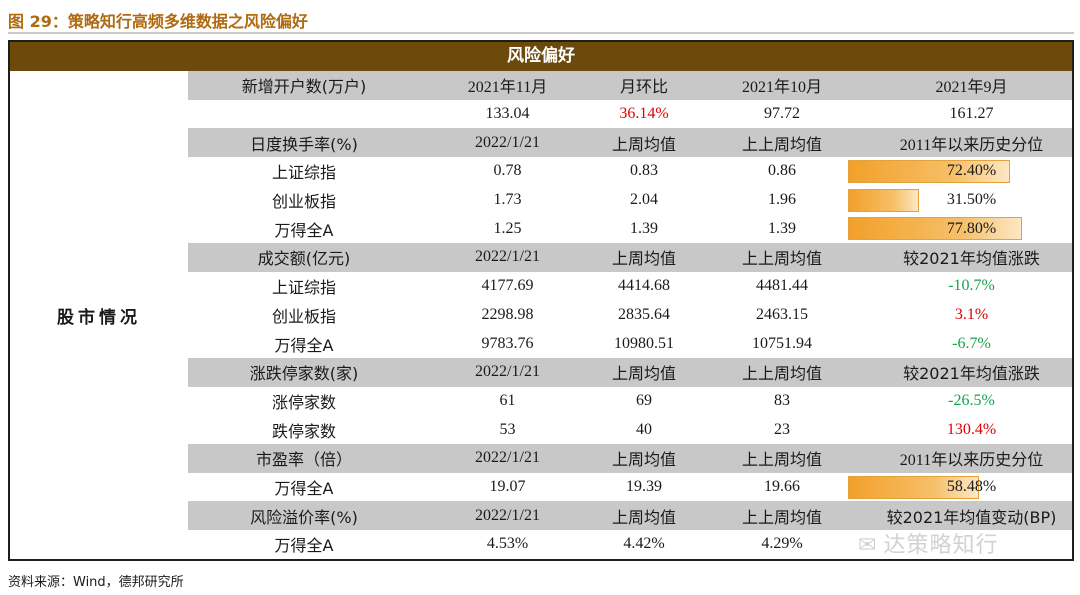  Describe the element at coordinates (941, 545) in the screenshot. I see `watermark-text: 达策略知行` at that location.